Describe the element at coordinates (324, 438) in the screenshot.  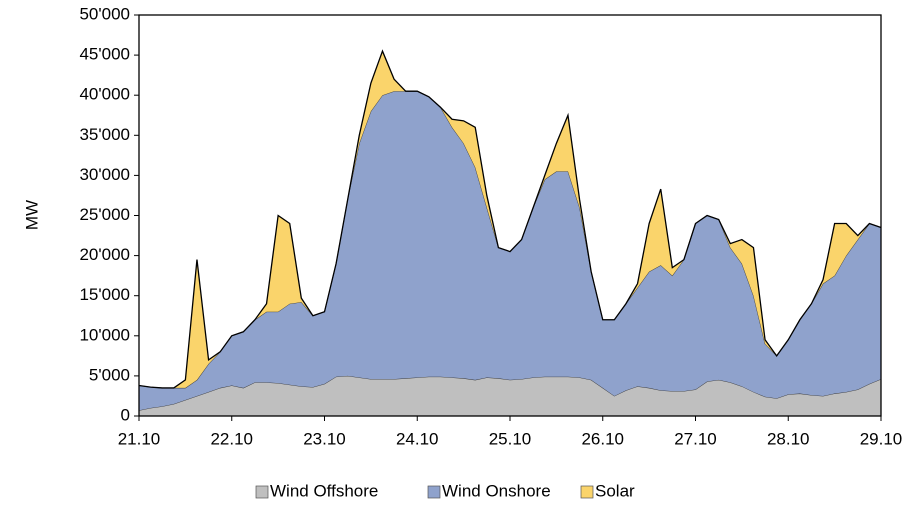
I see `x-tick-label: 23.10` at that location.